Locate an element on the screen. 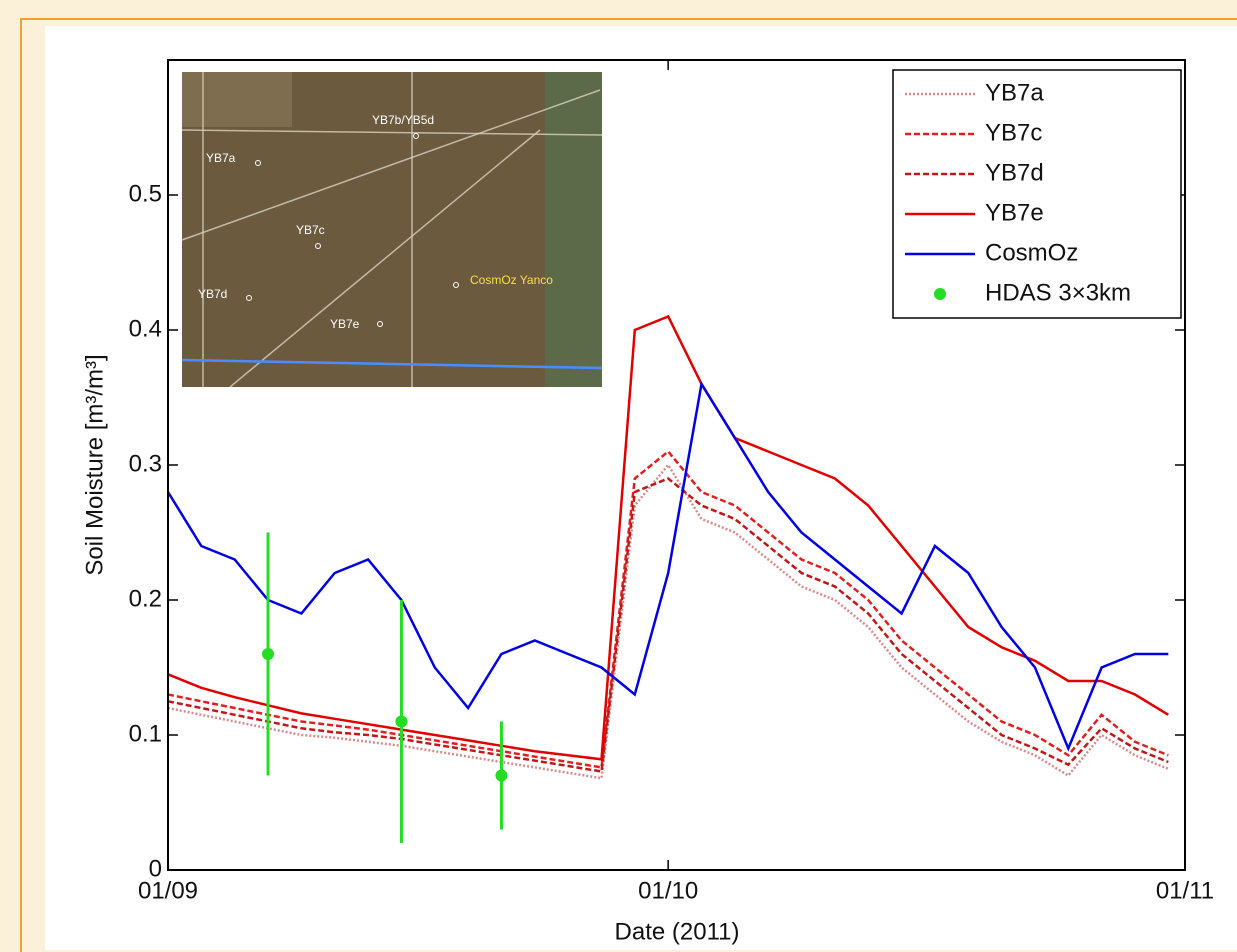 Image resolution: width=1237 pixels, height=952 pixels. legend-swatch is located at coordinates (940, 294).